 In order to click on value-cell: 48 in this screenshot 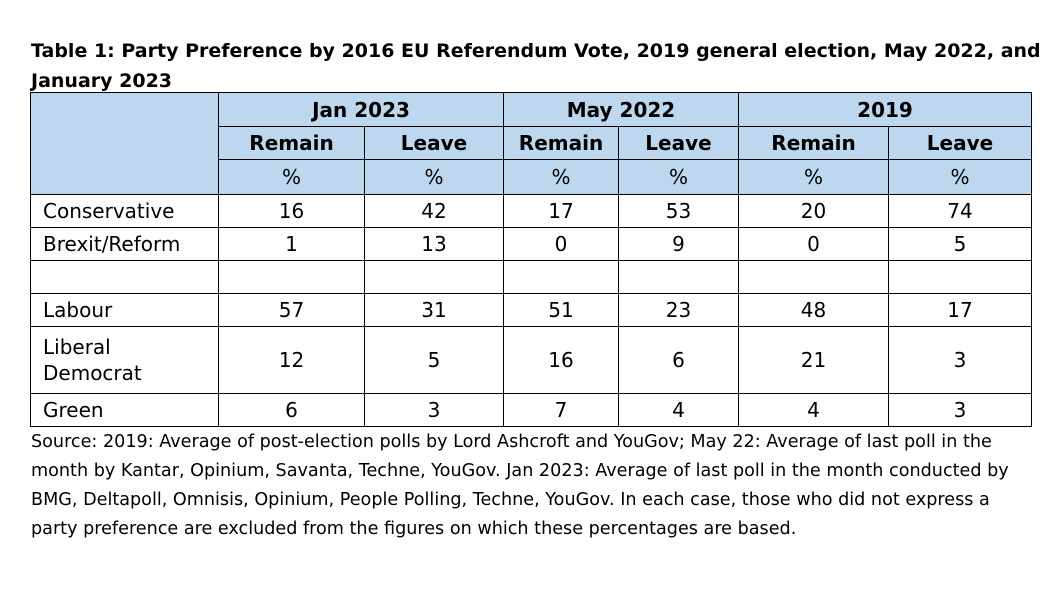, I will do `click(813, 310)`.